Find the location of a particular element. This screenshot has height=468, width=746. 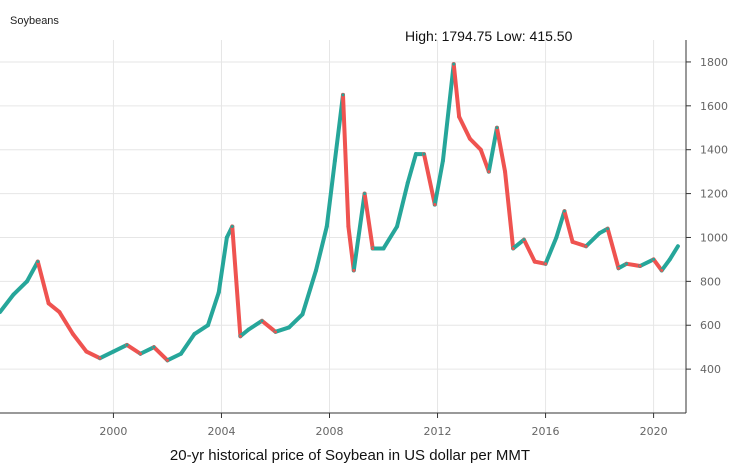

y-tick-label: 1800 is located at coordinates (714, 62).